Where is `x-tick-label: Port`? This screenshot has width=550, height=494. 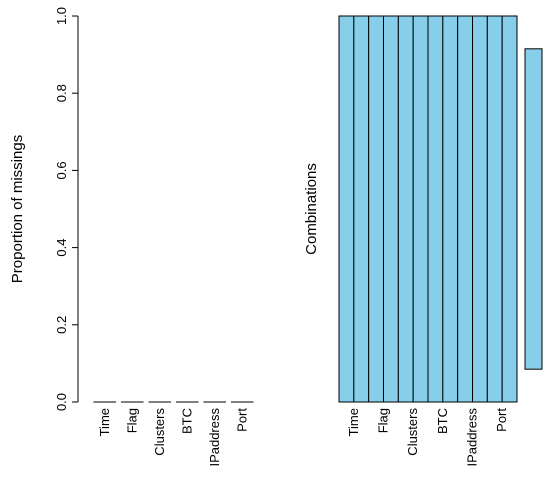
x-tick-label: Port is located at coordinates (241, 420).